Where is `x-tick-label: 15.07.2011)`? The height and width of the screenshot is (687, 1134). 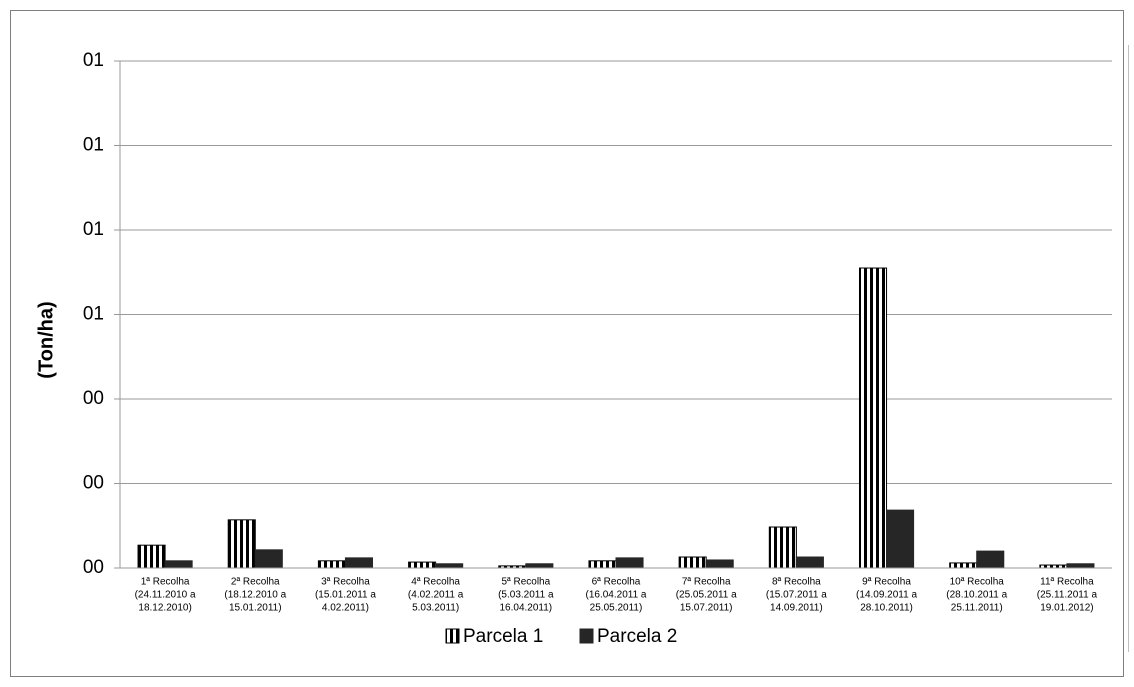
x-tick-label: 15.07.2011) is located at coordinates (706, 608).